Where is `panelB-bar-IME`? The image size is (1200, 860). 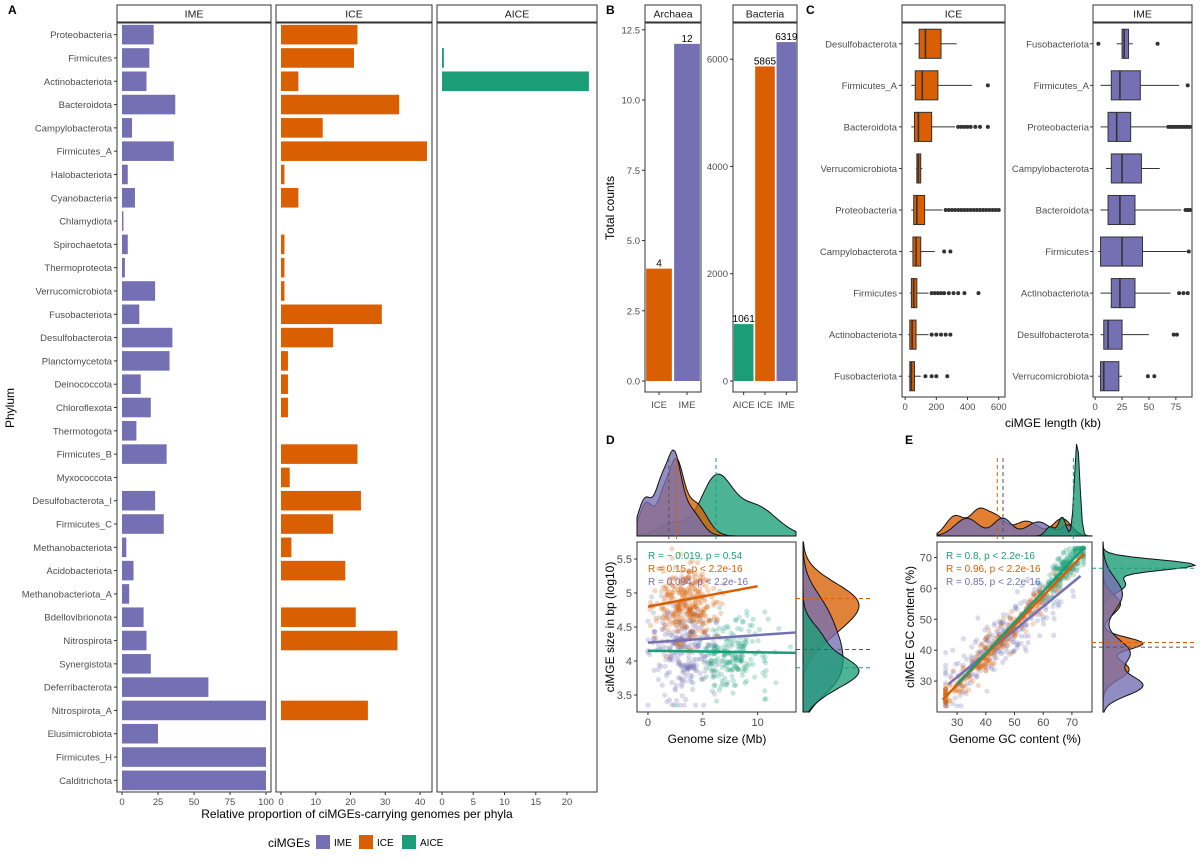
panelB-bar-IME is located at coordinates (786, 212).